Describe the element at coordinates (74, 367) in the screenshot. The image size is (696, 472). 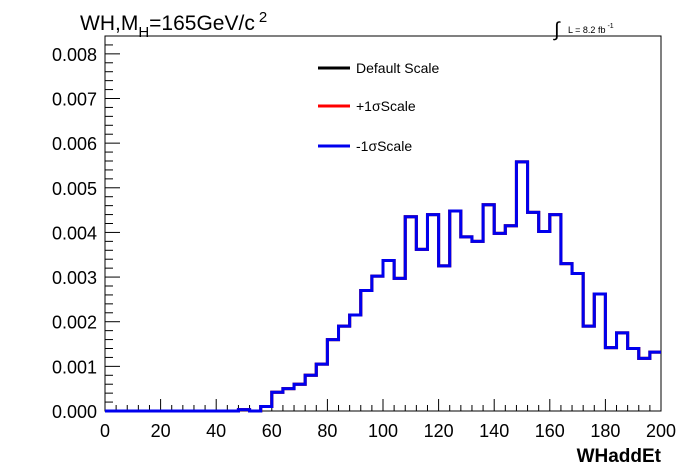
I see `y-tick-label: 0.001` at that location.